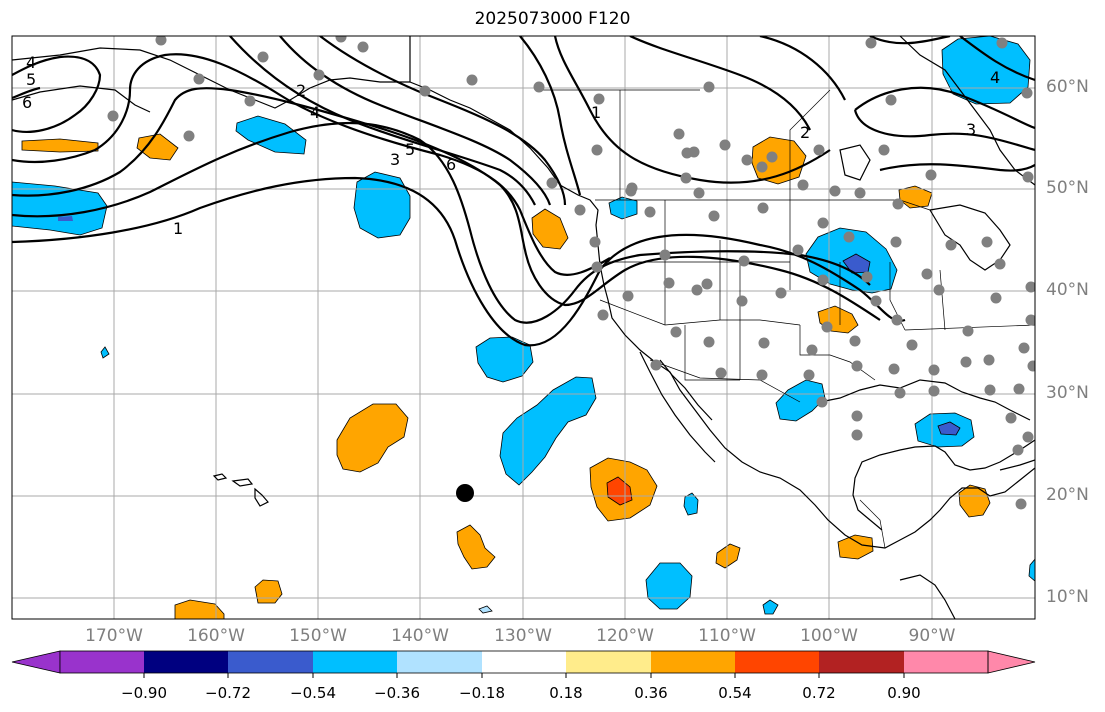 The height and width of the screenshot is (712, 1105). What do you see at coordinates (420, 636) in the screenshot?
I see `longitude-label: 140°W` at bounding box center [420, 636].